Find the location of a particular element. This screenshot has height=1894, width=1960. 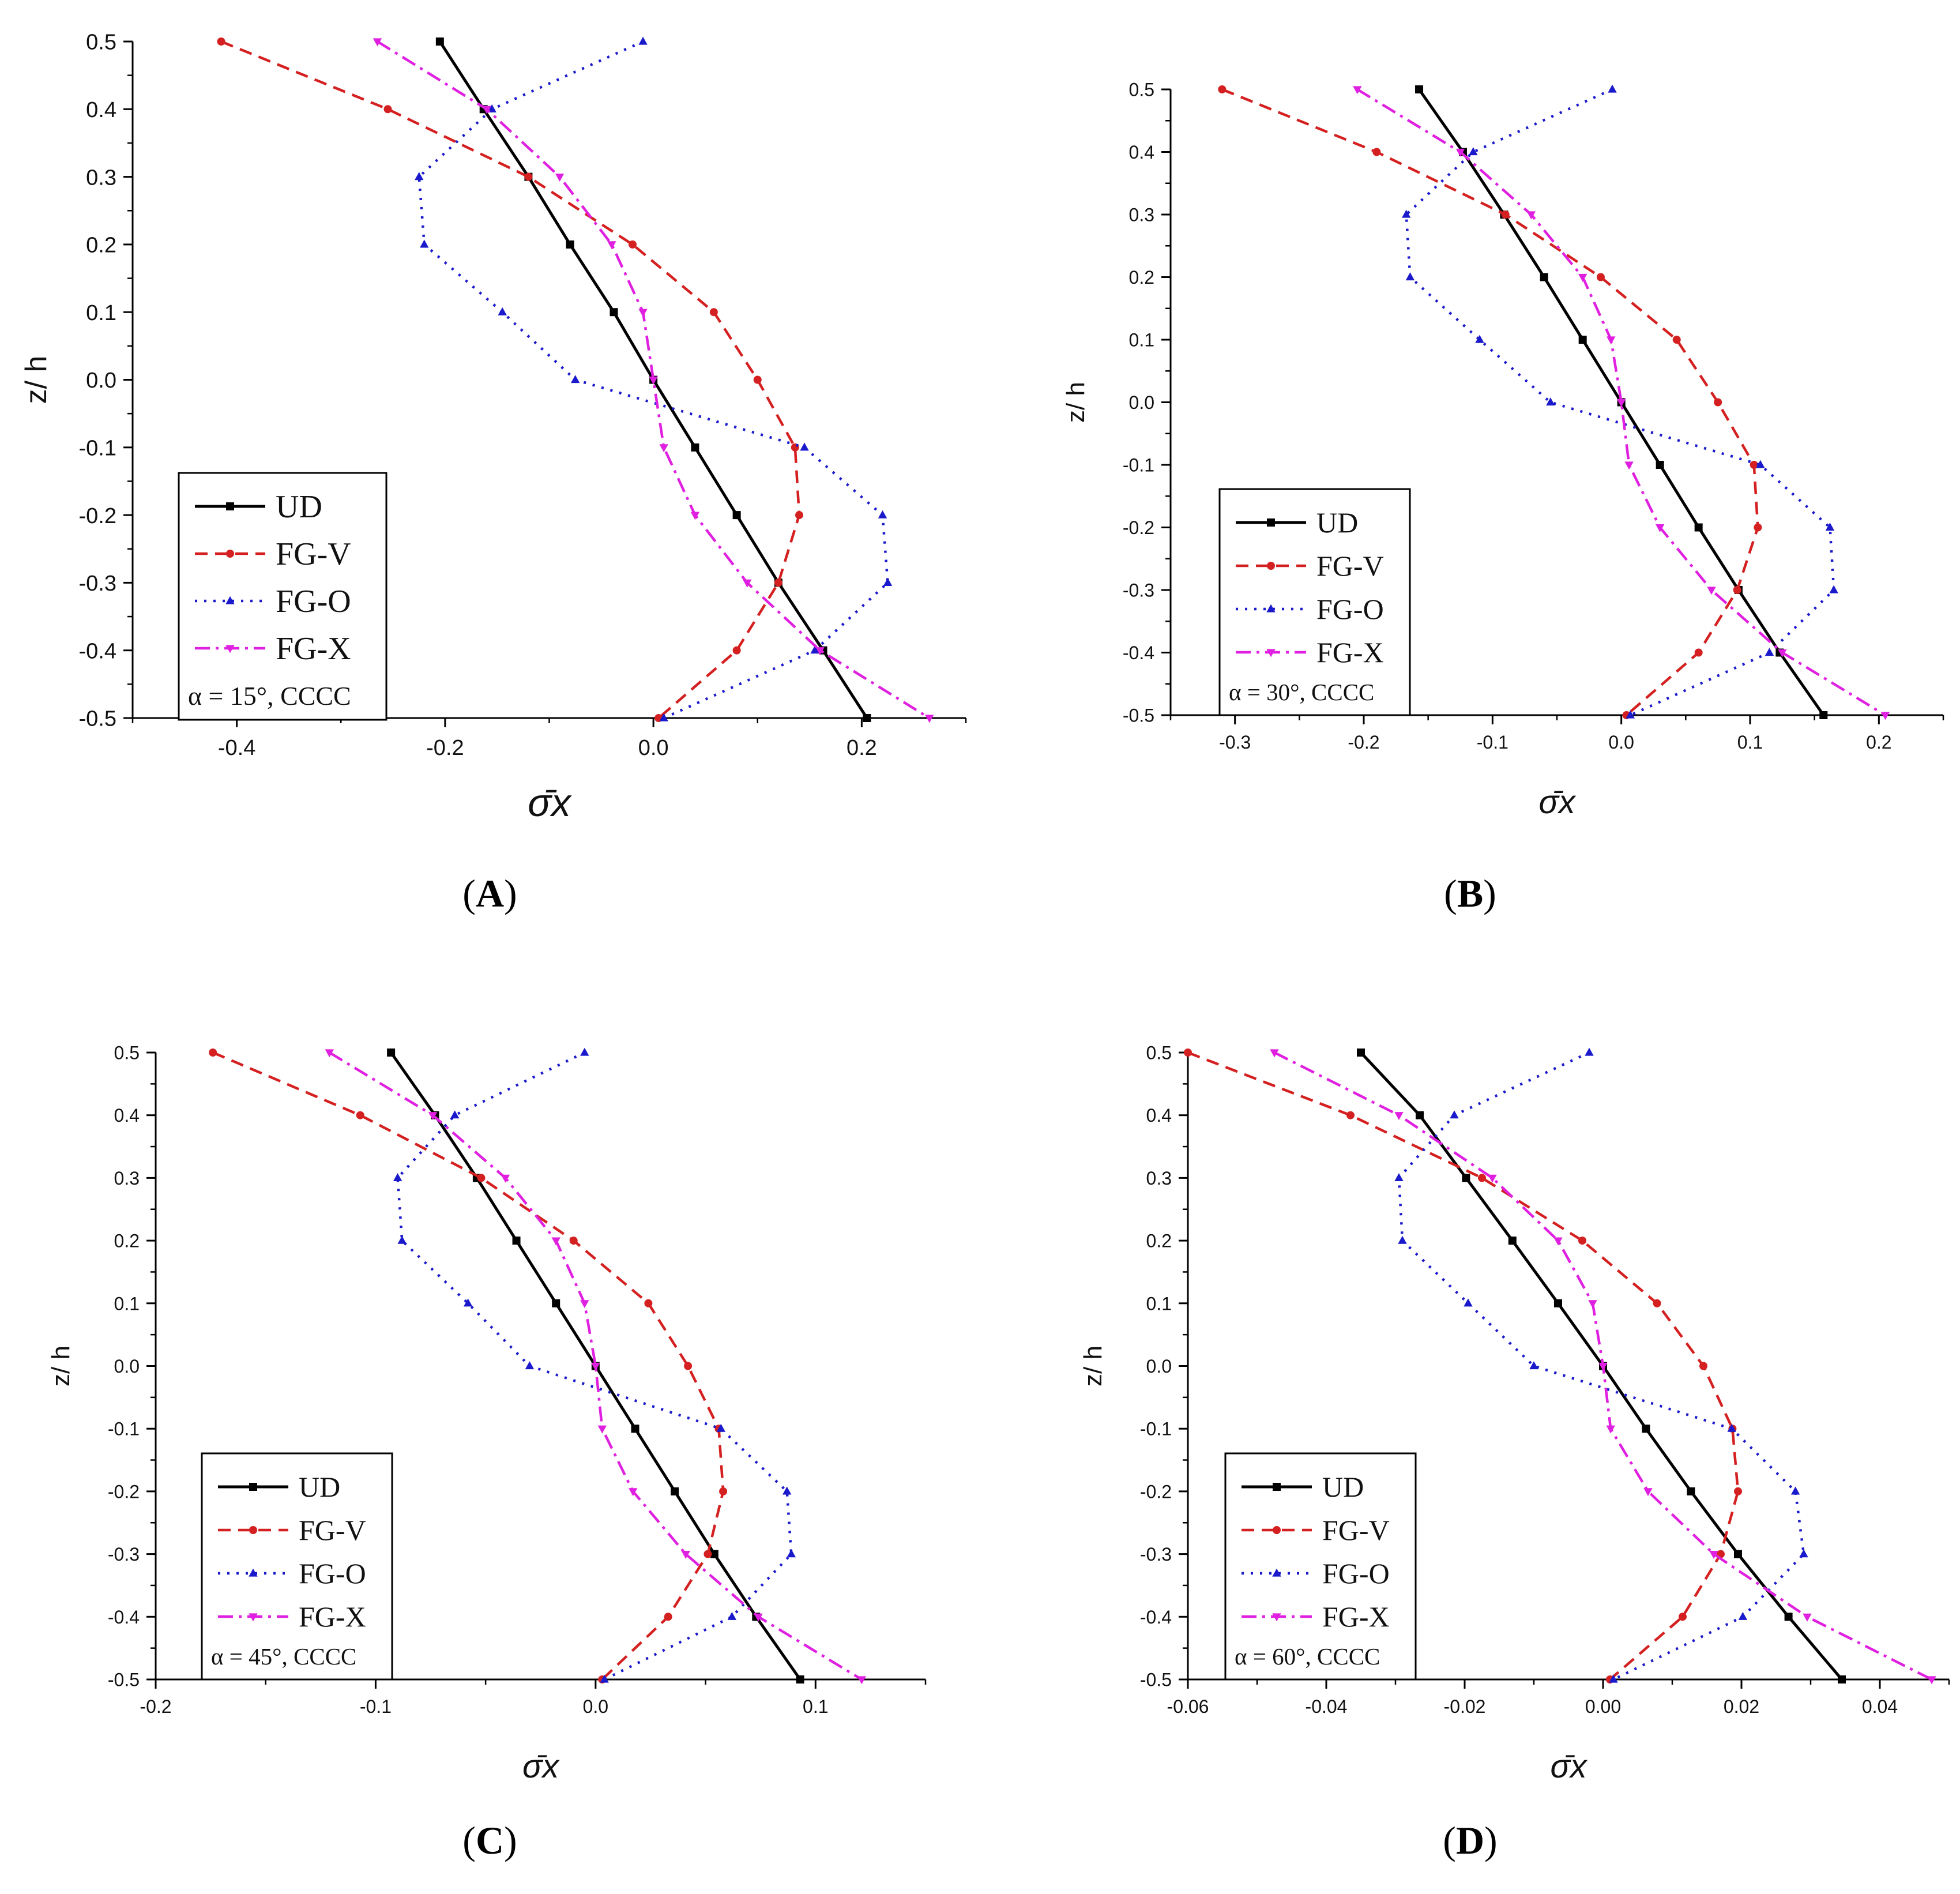

x-tick-label: -0.04 is located at coordinates (1327, 1706).